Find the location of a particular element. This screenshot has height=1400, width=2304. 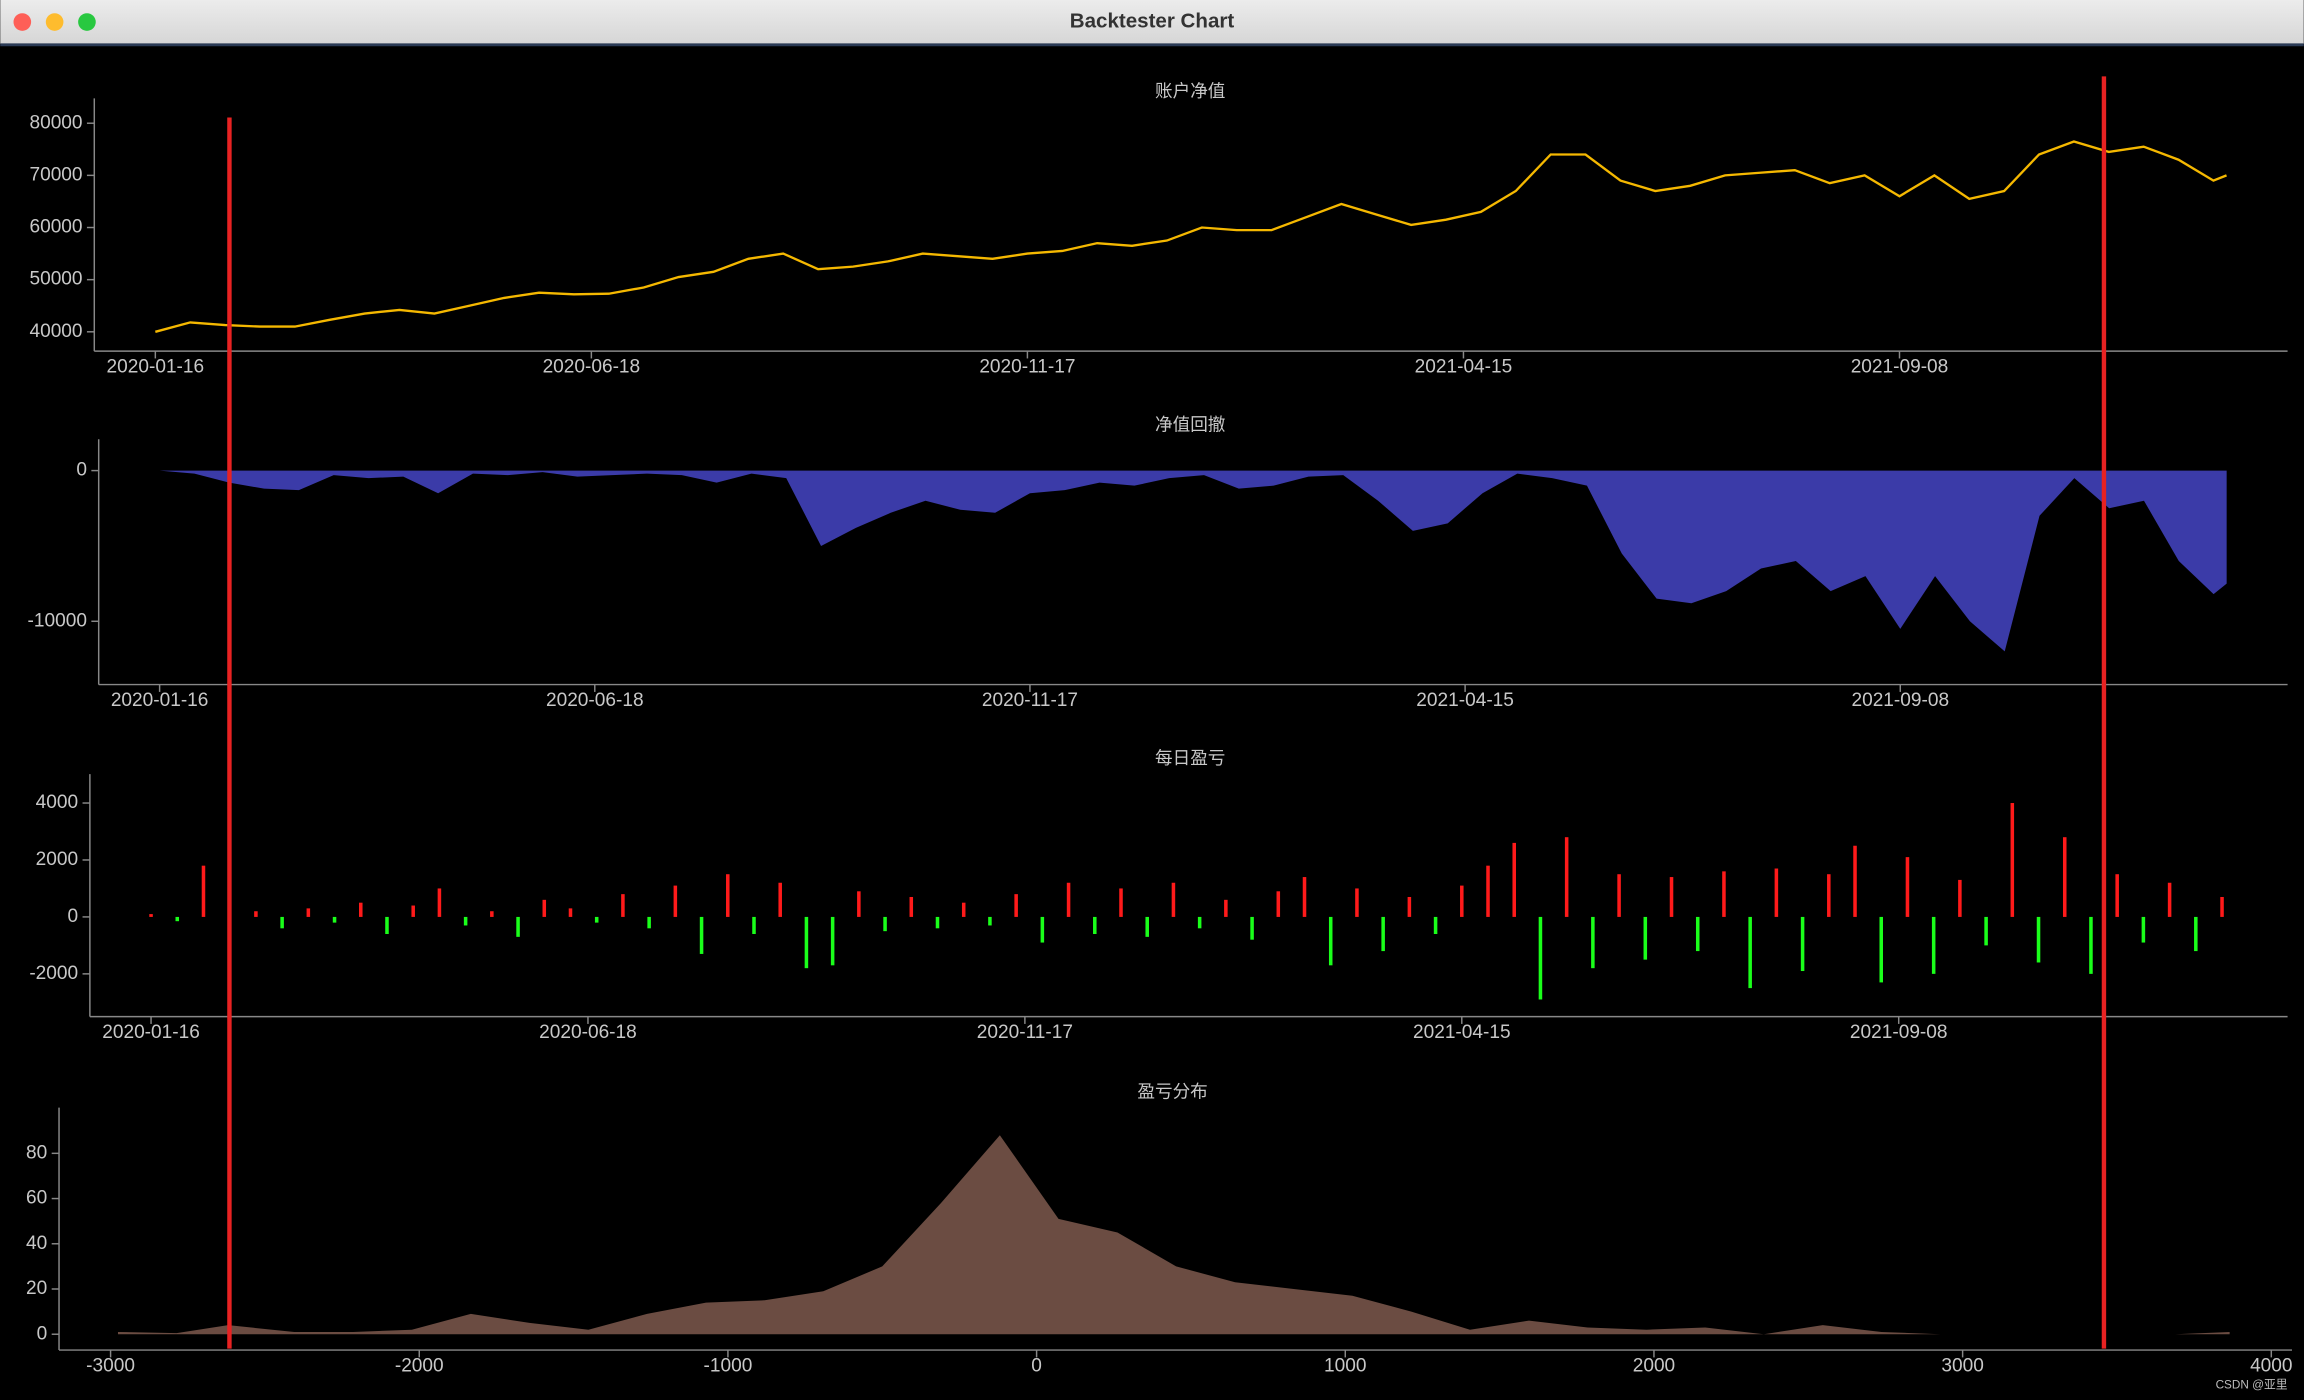

x-tick-label: -2000 is located at coordinates (419, 1365).